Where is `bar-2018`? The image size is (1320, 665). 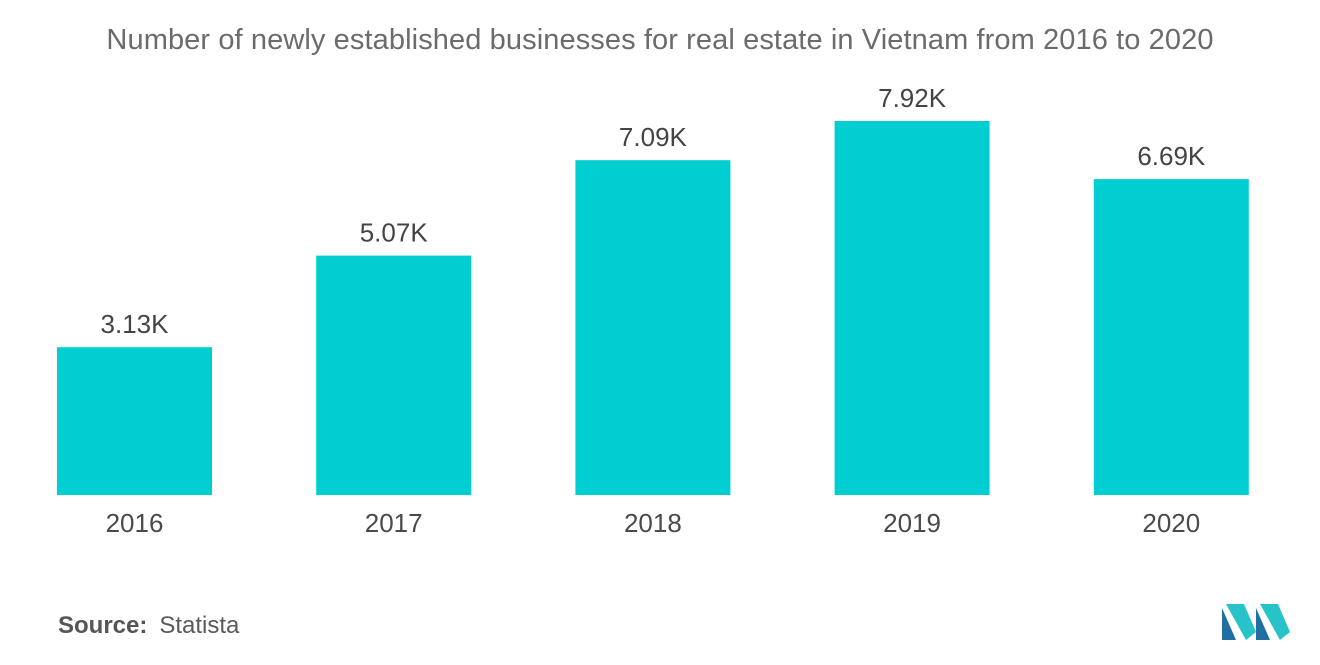
bar-2018 is located at coordinates (653, 327).